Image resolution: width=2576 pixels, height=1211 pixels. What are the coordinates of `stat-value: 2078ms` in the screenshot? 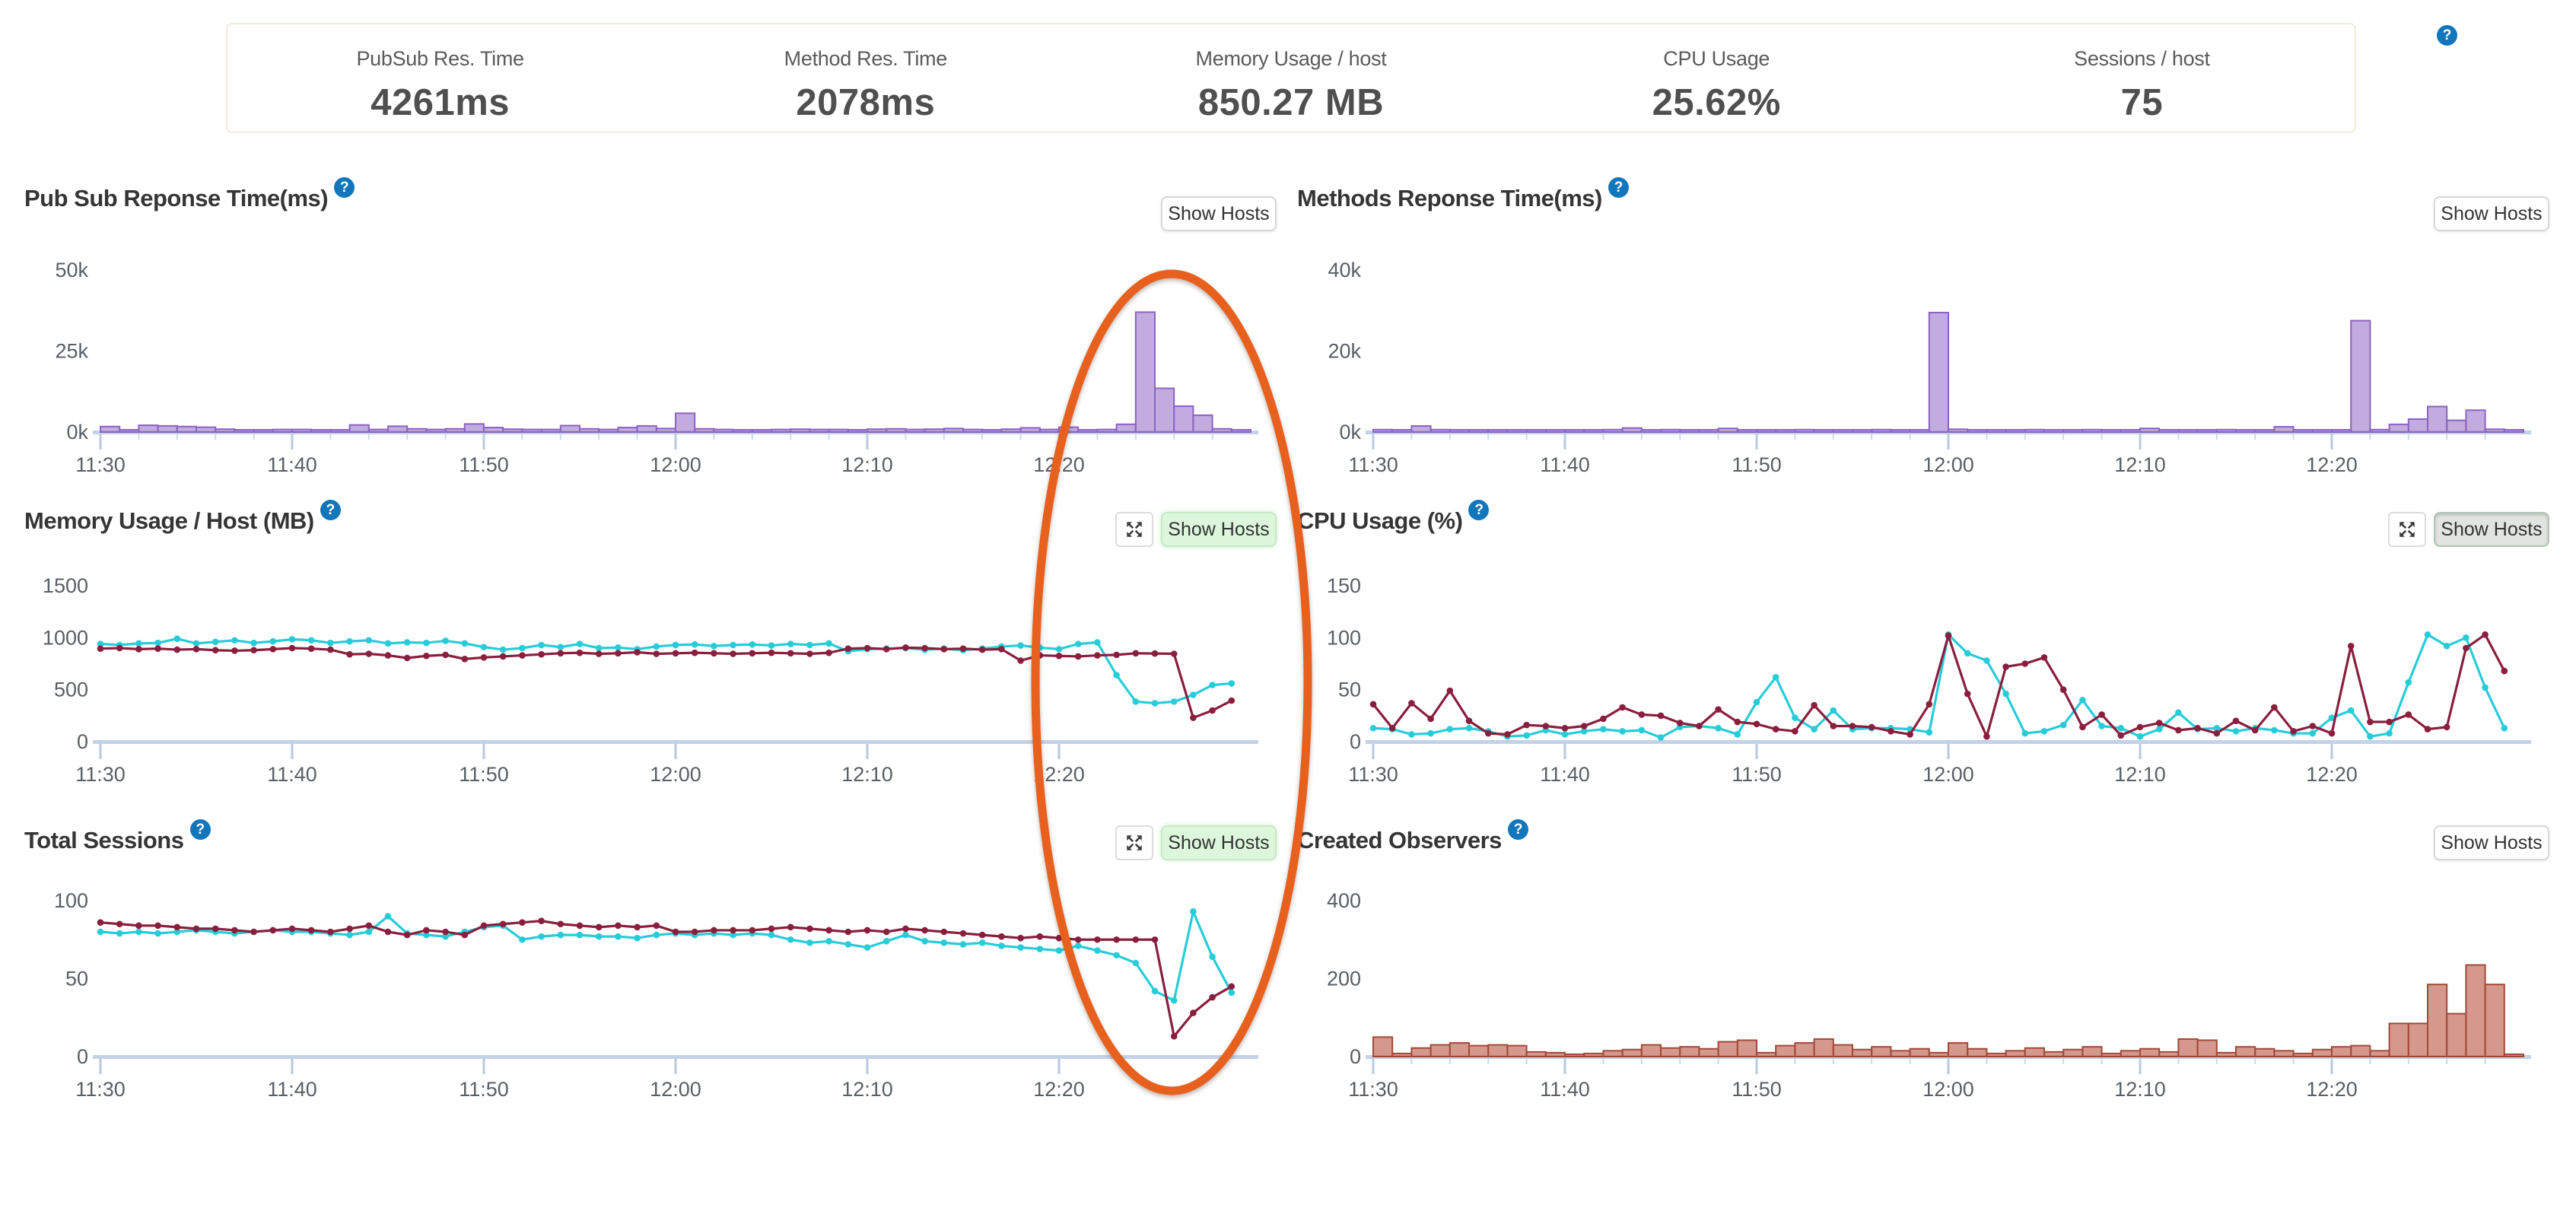 It's located at (866, 102).